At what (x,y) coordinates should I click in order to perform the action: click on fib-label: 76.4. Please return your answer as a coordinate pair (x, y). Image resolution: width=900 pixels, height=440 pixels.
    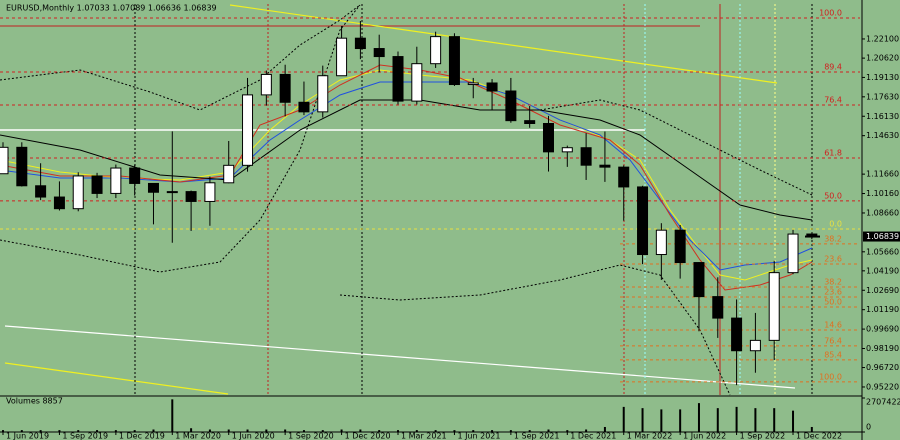
    Looking at the image, I should click on (833, 340).